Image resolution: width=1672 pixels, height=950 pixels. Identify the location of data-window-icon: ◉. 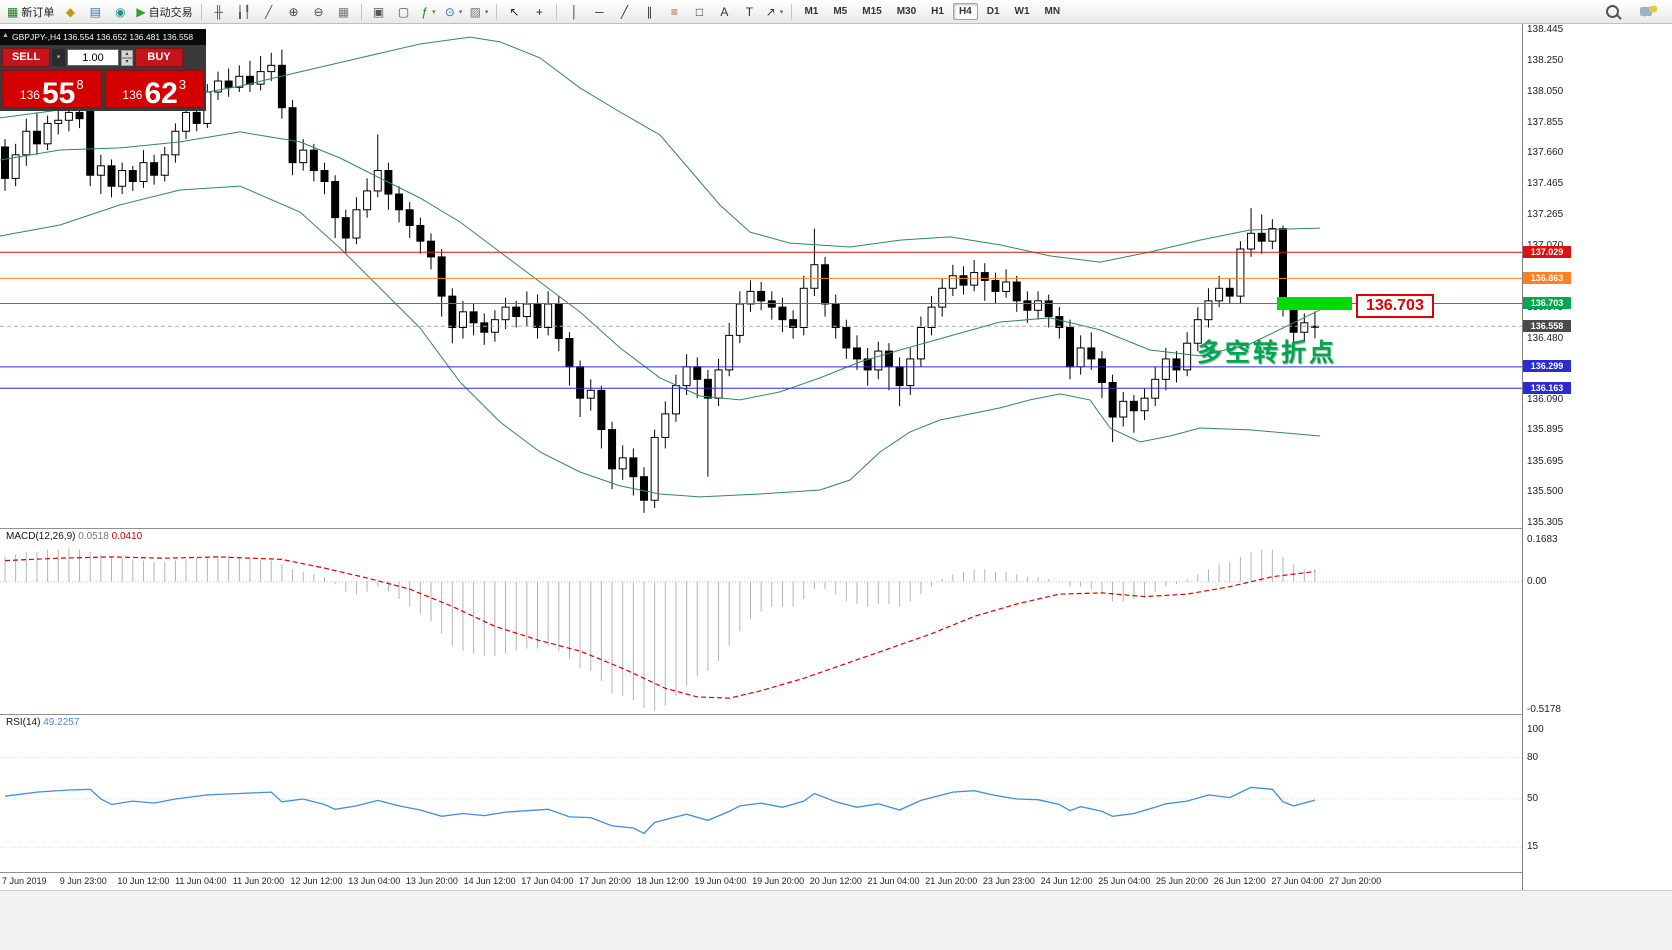
(120, 11).